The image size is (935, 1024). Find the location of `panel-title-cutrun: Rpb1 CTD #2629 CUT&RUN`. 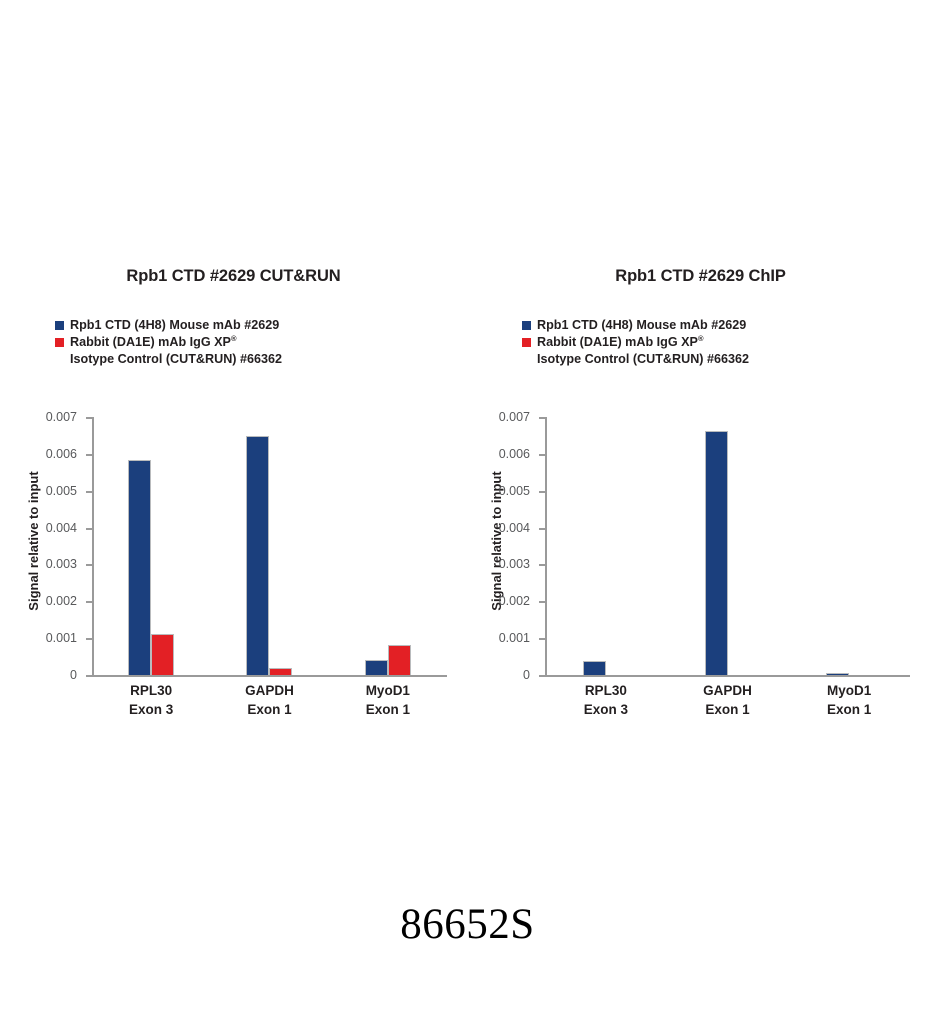

panel-title-cutrun: Rpb1 CTD #2629 CUT&RUN is located at coordinates (233, 276).